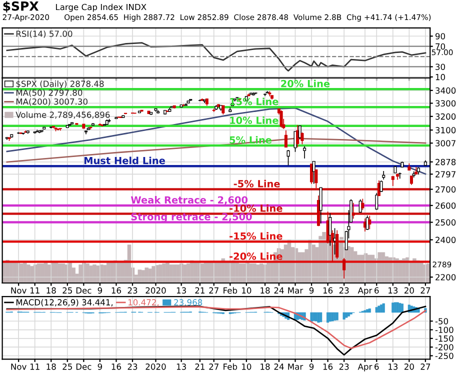  What do you see at coordinates (446, 189) in the screenshot?
I see `y-tick-label: 2700` at bounding box center [446, 189].